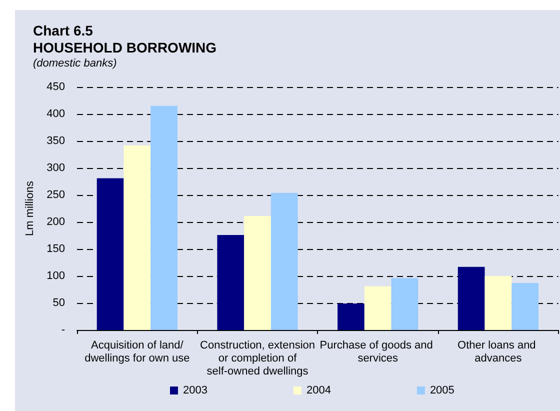 The width and height of the screenshot is (560, 411). Describe the element at coordinates (63, 330) in the screenshot. I see `y-tick-label: -` at that location.